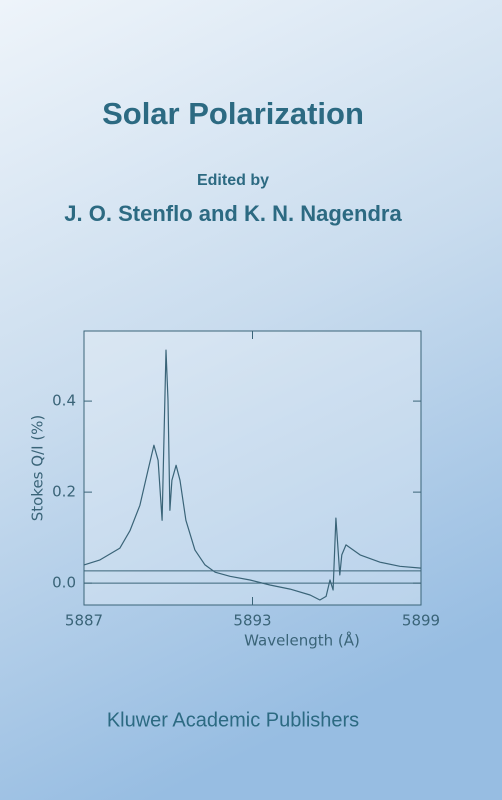 The height and width of the screenshot is (800, 502). What do you see at coordinates (233, 180) in the screenshot?
I see `edited-by: Edited by` at bounding box center [233, 180].